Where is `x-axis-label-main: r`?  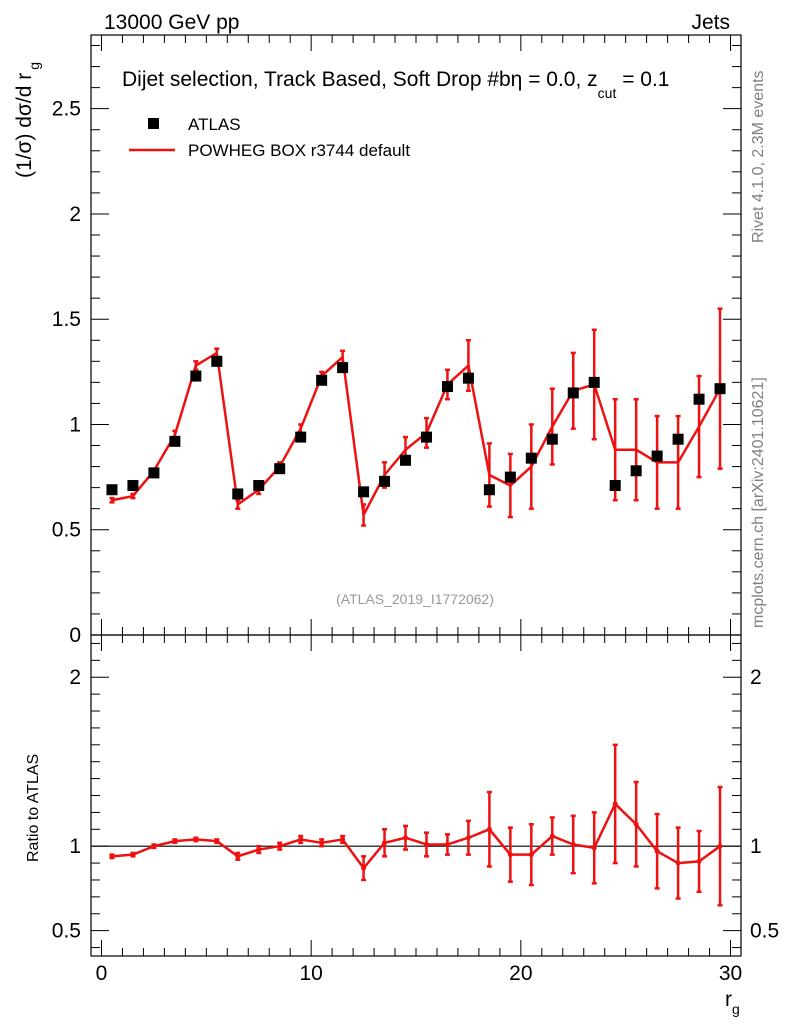 x-axis-label-main: r is located at coordinates (728, 999).